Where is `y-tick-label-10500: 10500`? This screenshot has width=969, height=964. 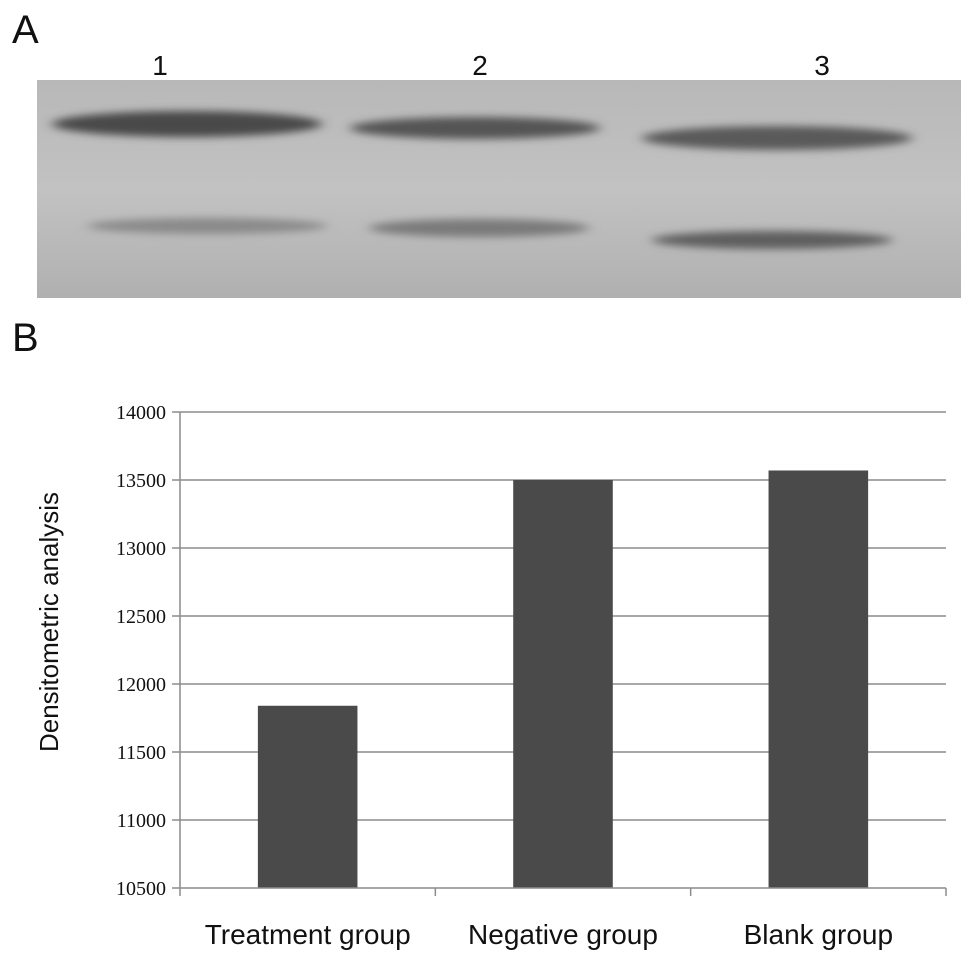
y-tick-label-10500: 10500 is located at coordinates (141, 889).